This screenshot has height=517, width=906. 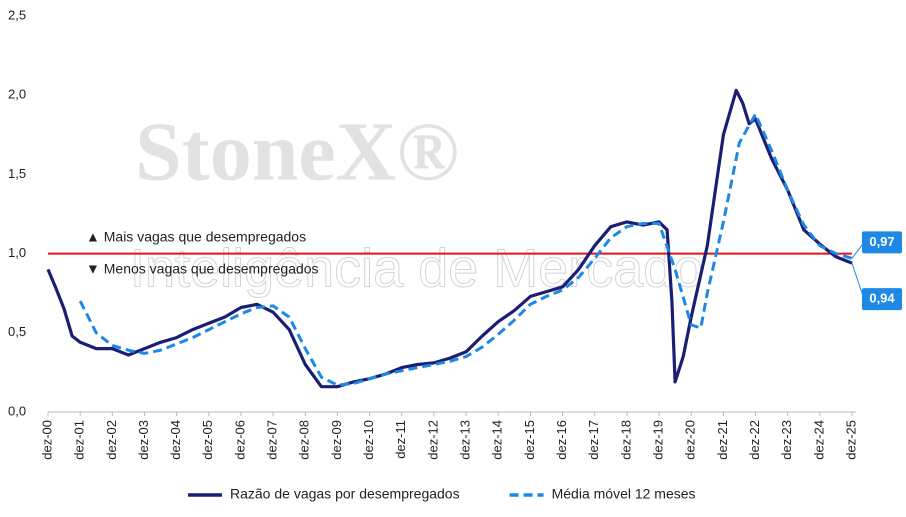 I want to click on watermark: Inteligência de Mercado, so click(x=416, y=268).